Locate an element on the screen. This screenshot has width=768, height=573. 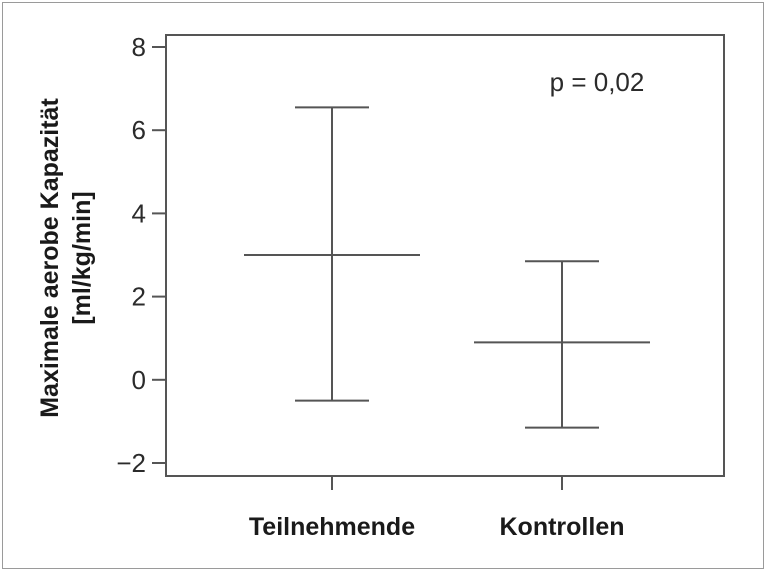
x-category-label: Kontrollen is located at coordinates (562, 527).